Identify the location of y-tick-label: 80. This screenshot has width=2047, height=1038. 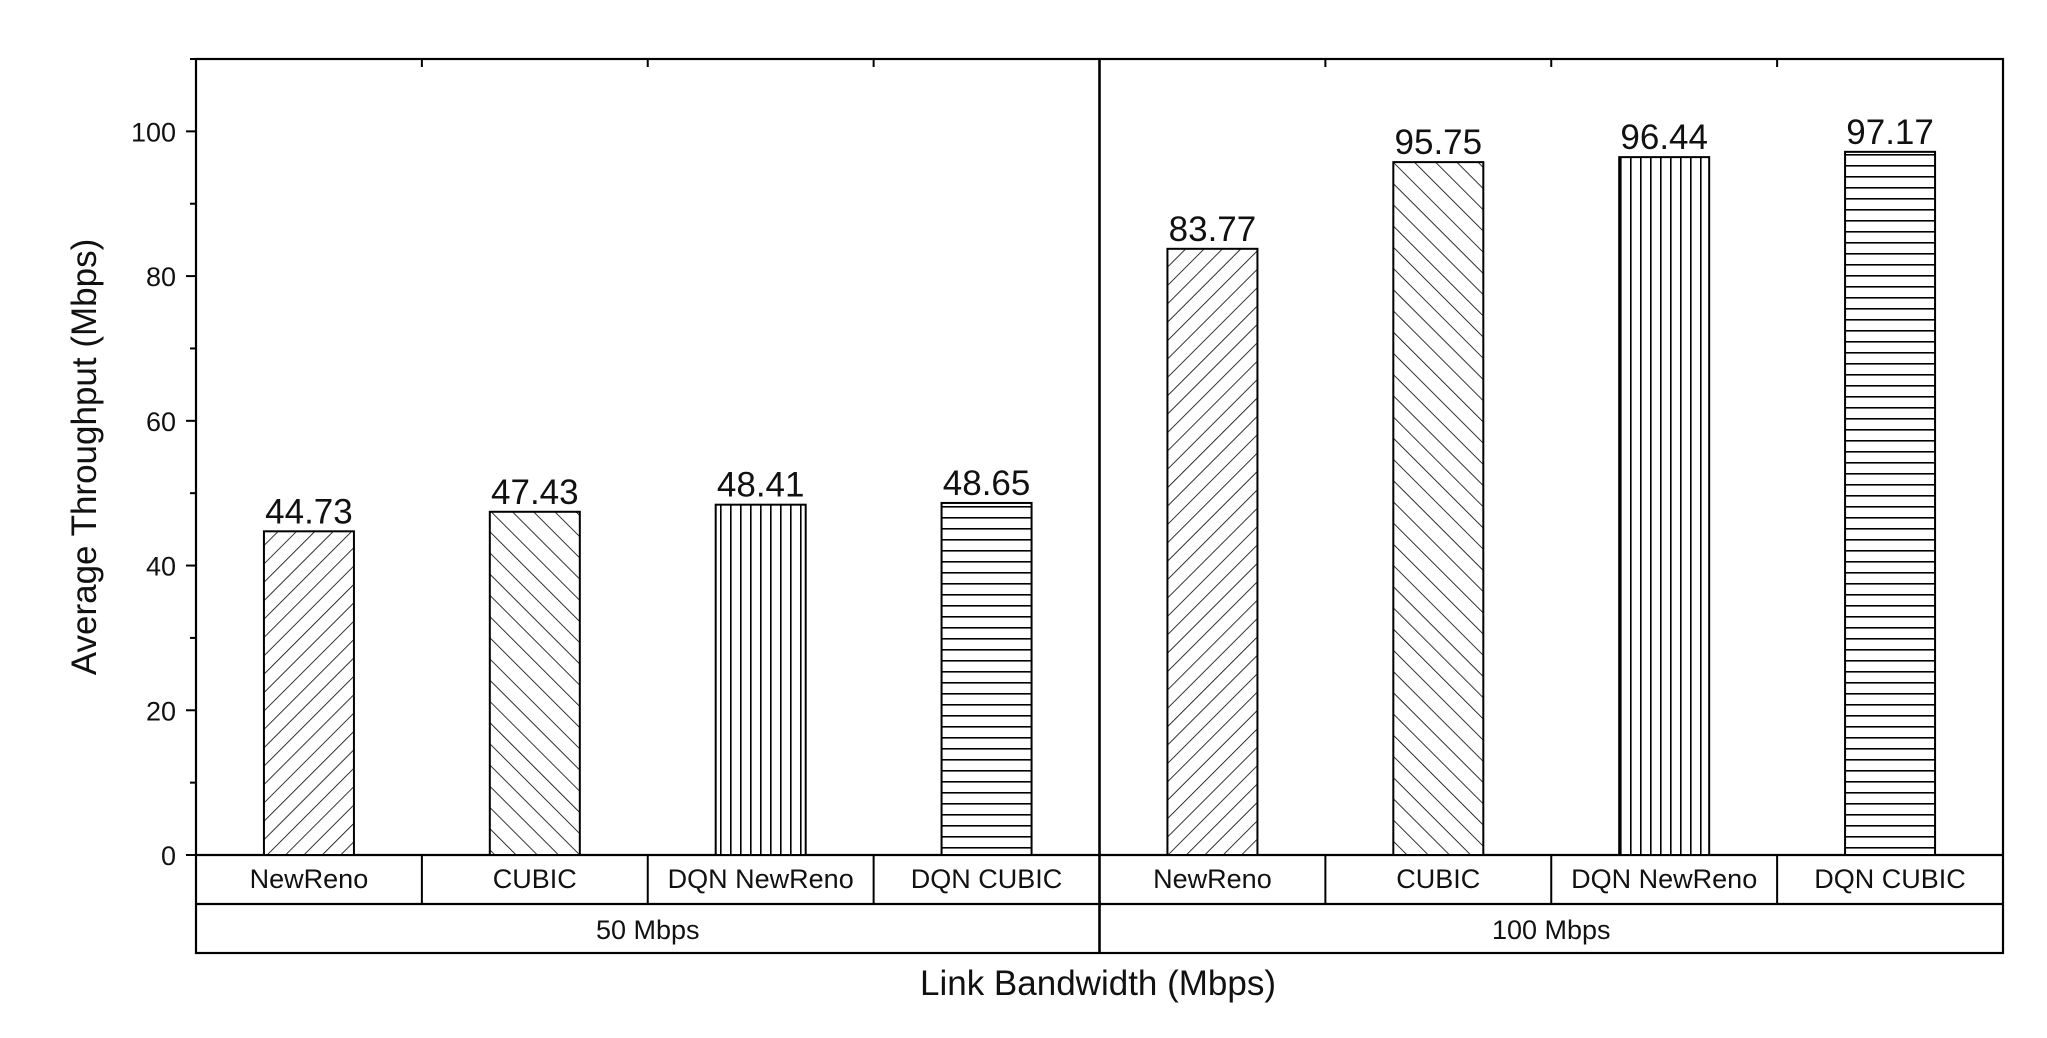
(161, 277).